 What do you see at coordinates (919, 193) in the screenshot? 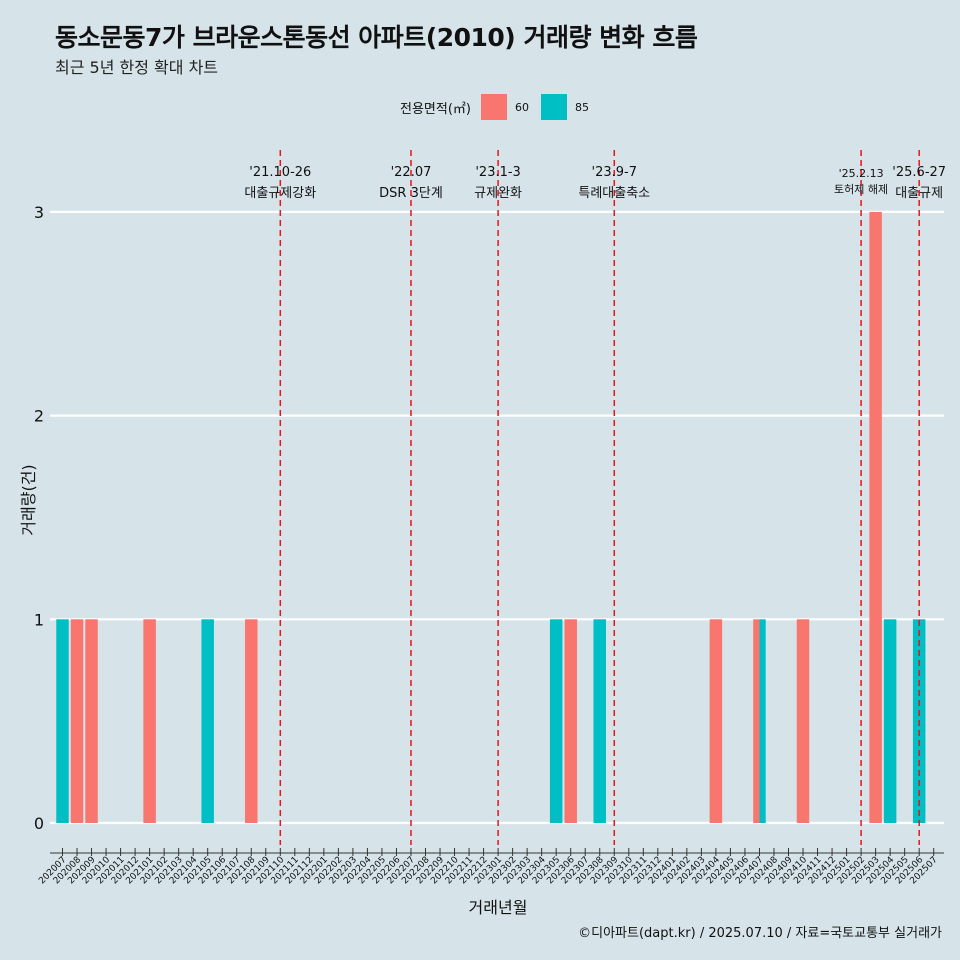
I see `event-label: 대출규제` at bounding box center [919, 193].